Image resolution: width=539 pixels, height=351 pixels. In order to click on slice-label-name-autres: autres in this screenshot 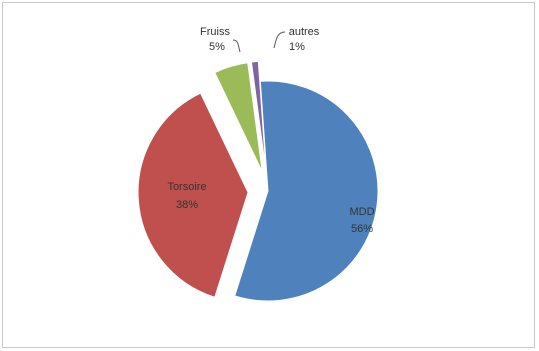, I will do `click(304, 32)`.